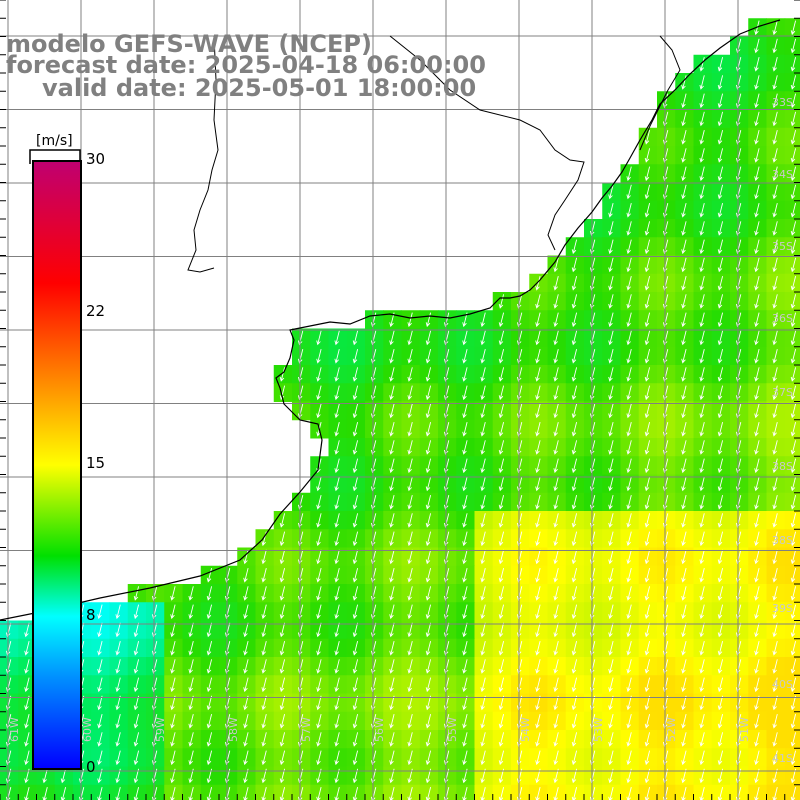 The height and width of the screenshot is (800, 800). I want to click on colorbar-tick-15: 15, so click(96, 463).